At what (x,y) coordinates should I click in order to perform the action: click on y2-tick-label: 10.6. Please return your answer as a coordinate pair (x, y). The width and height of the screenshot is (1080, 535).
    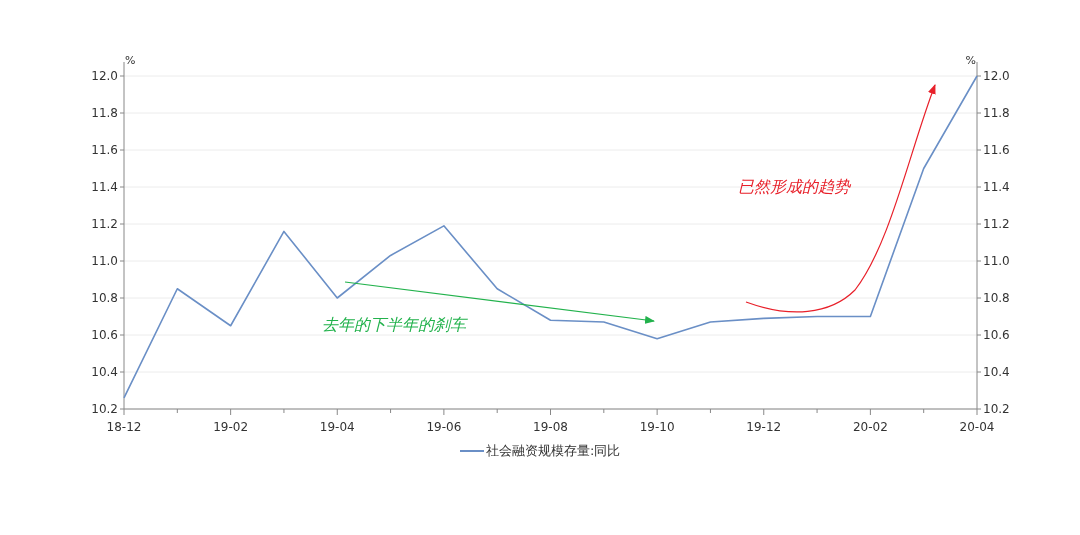
    Looking at the image, I should click on (996, 335).